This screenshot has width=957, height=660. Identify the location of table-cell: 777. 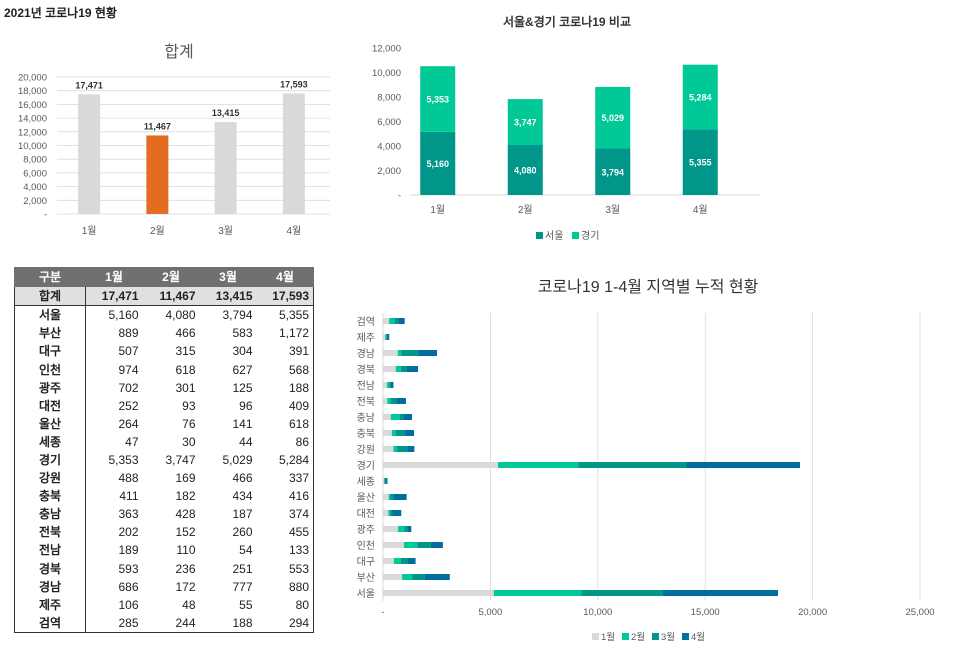
(242, 586).